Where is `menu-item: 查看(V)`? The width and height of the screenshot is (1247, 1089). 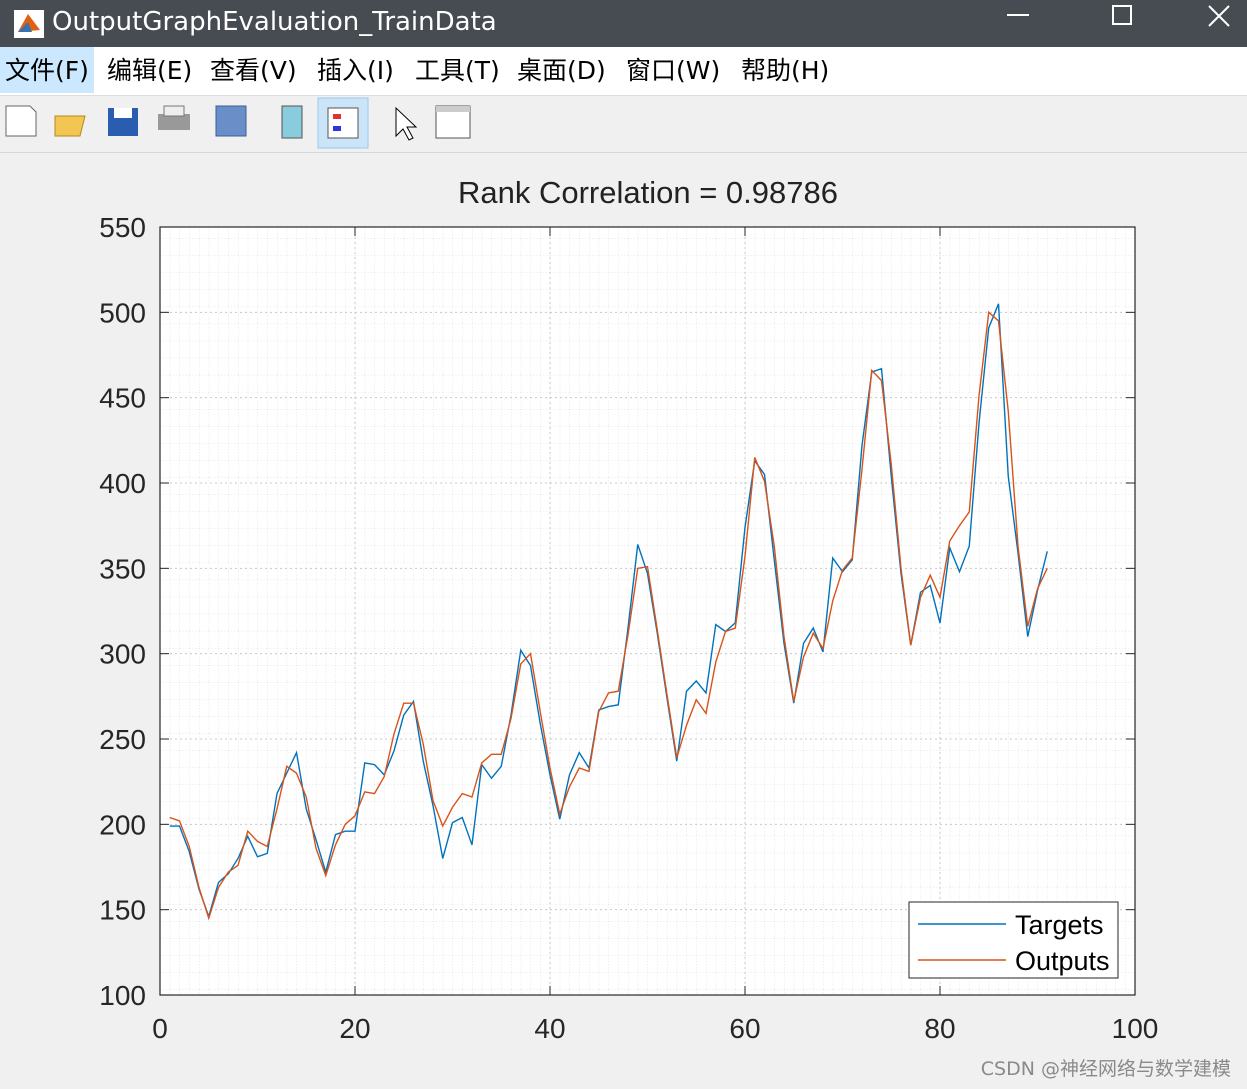 menu-item: 查看(V) is located at coordinates (253, 70).